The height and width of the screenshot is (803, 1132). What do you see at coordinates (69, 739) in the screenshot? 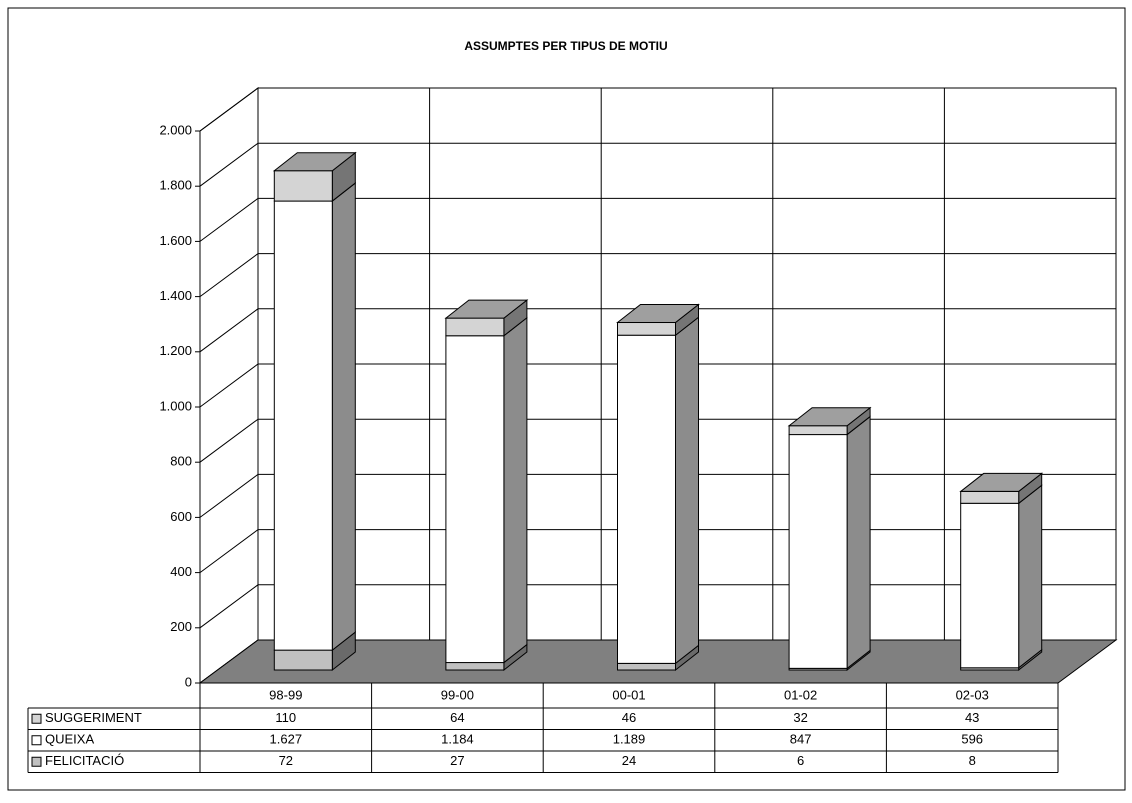
I see `legend-label: QUEIXA` at bounding box center [69, 739].